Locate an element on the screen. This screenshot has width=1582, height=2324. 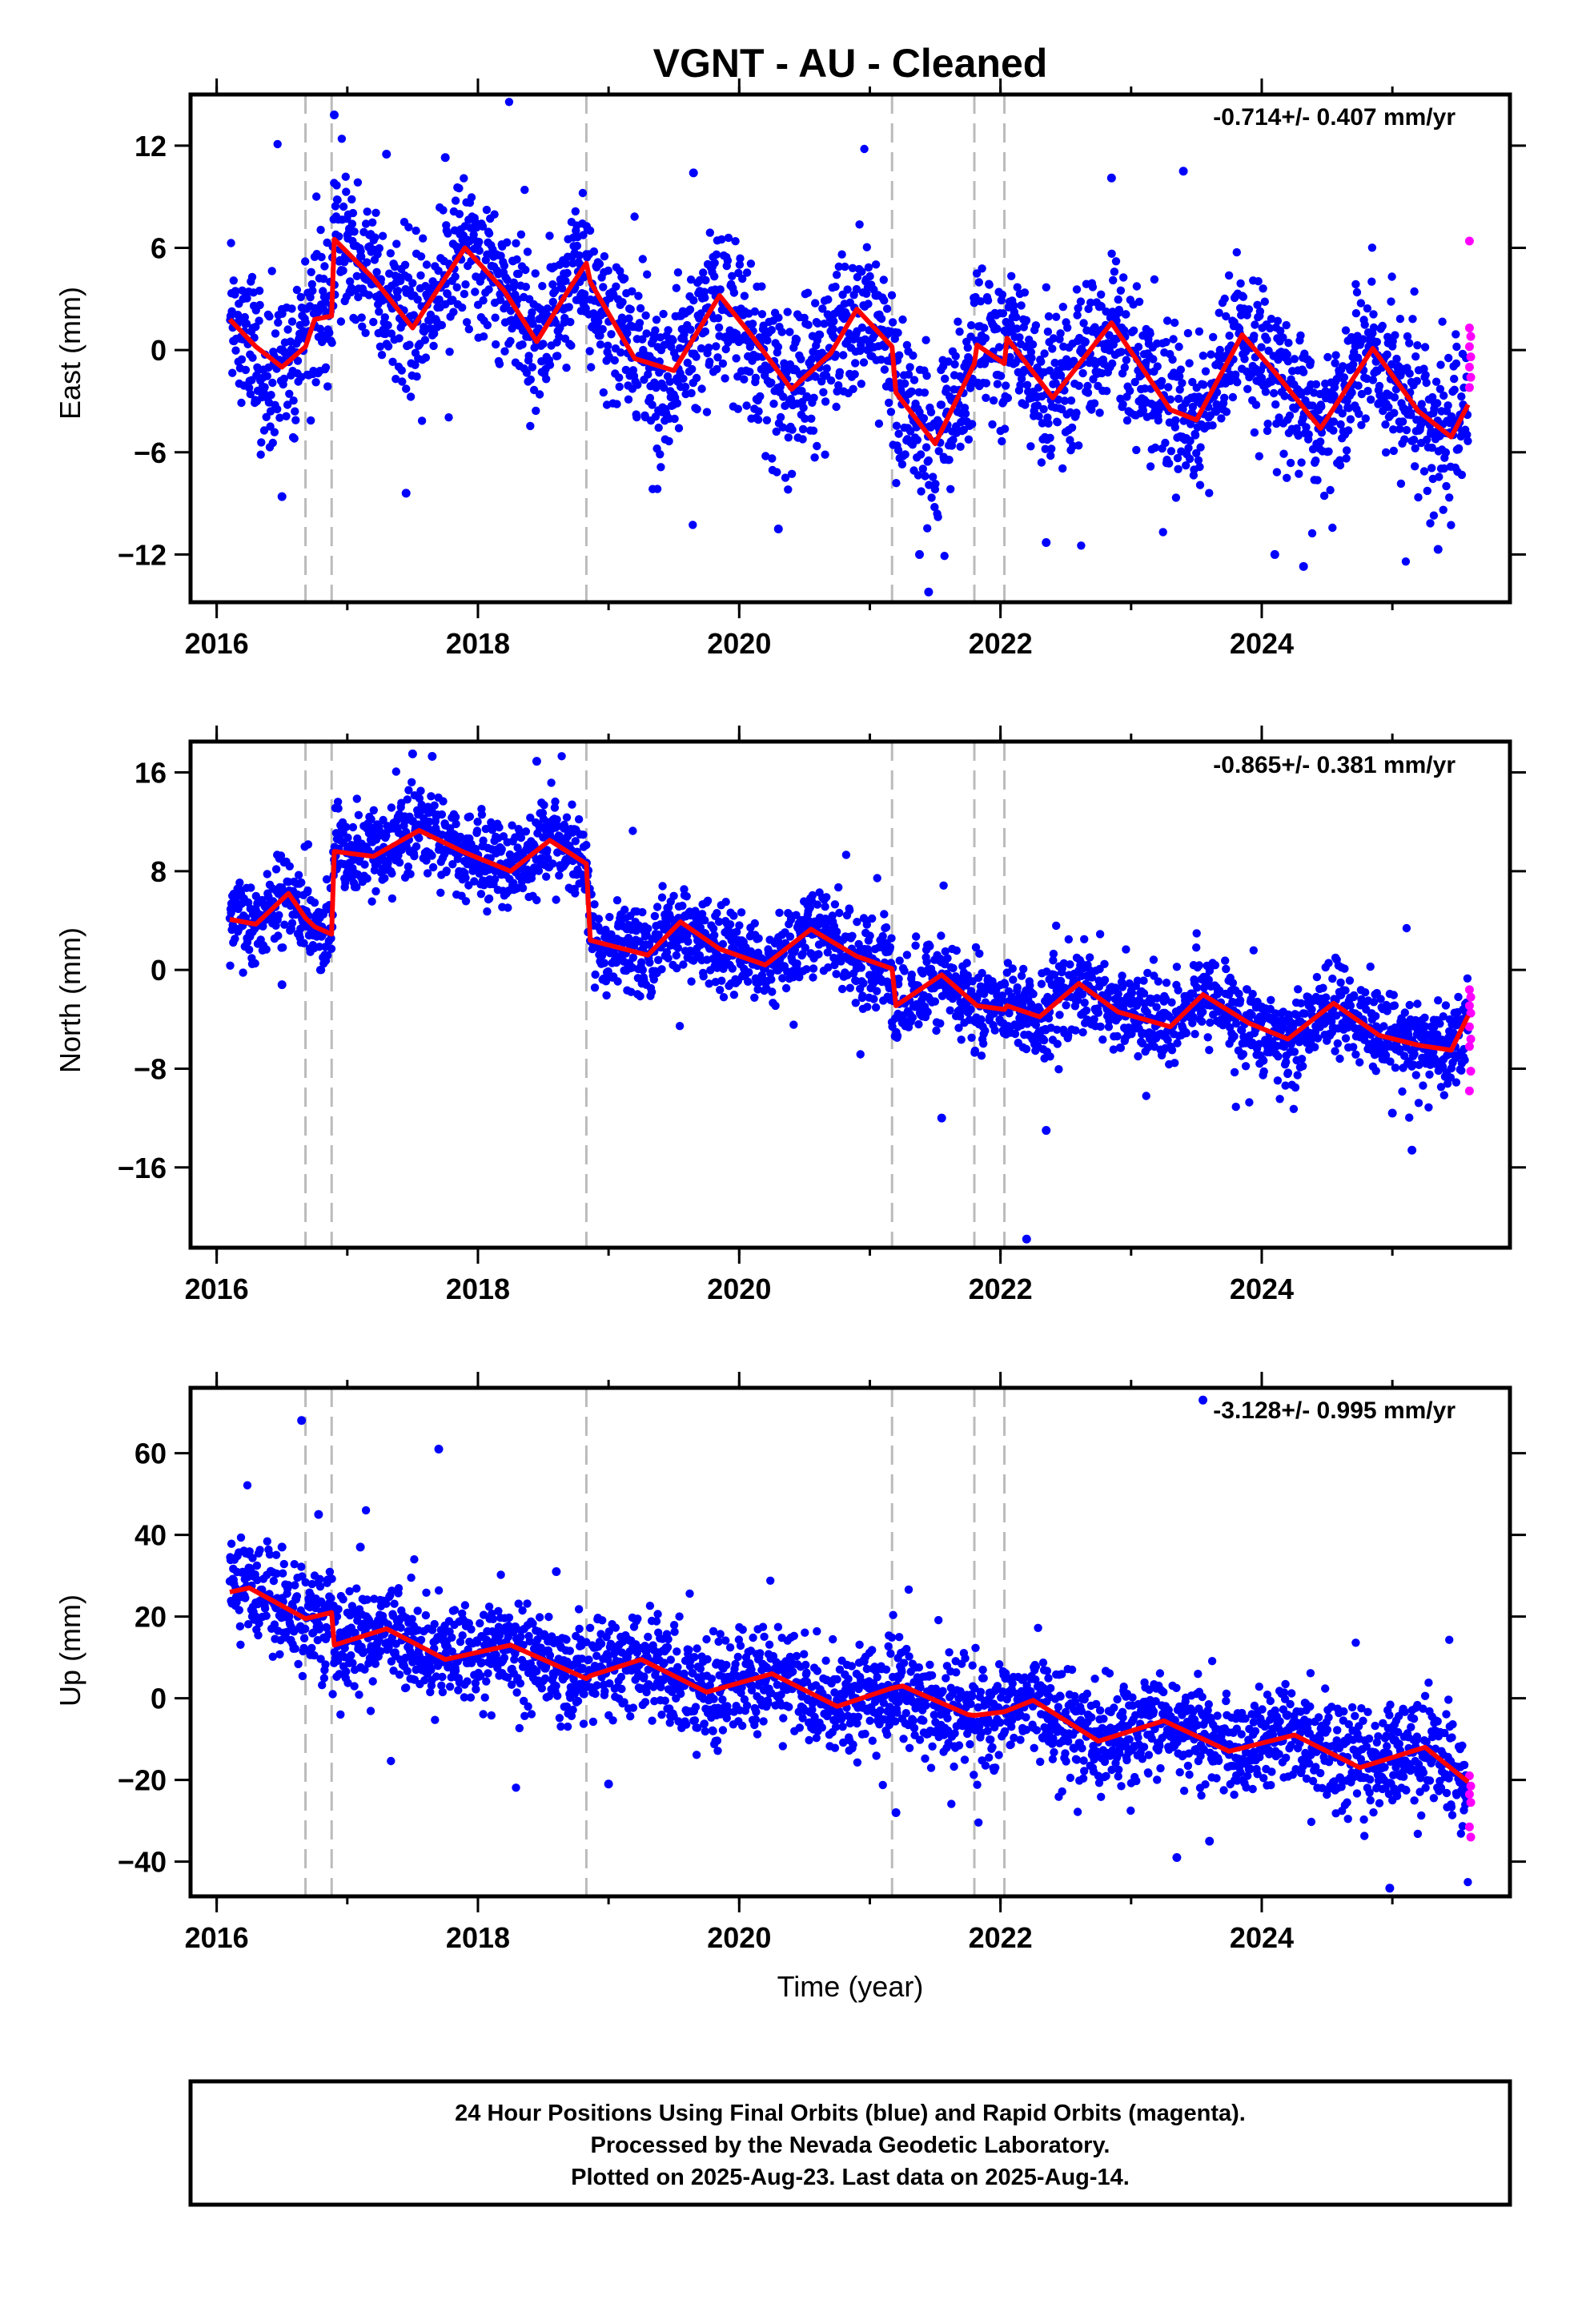
x-tick-label: 2018 is located at coordinates (478, 644).